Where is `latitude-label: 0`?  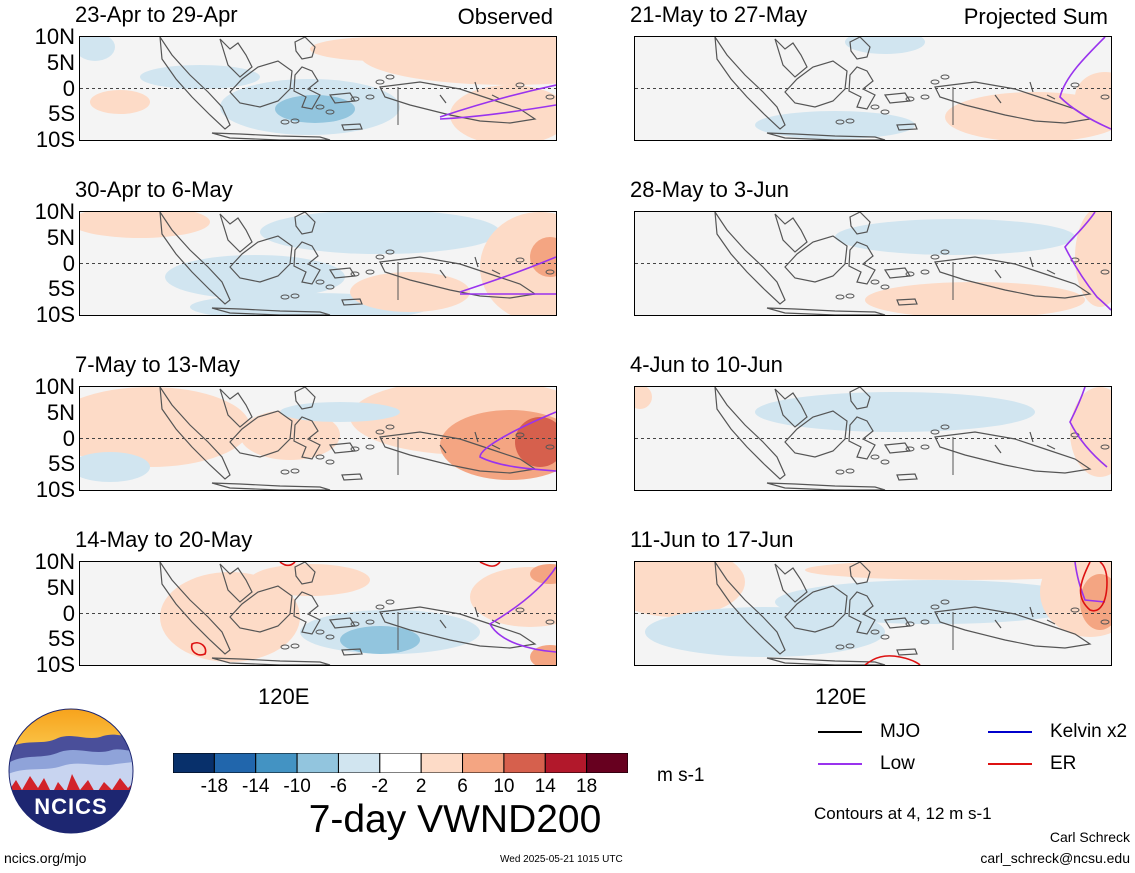
latitude-label: 0 is located at coordinates (68, 88).